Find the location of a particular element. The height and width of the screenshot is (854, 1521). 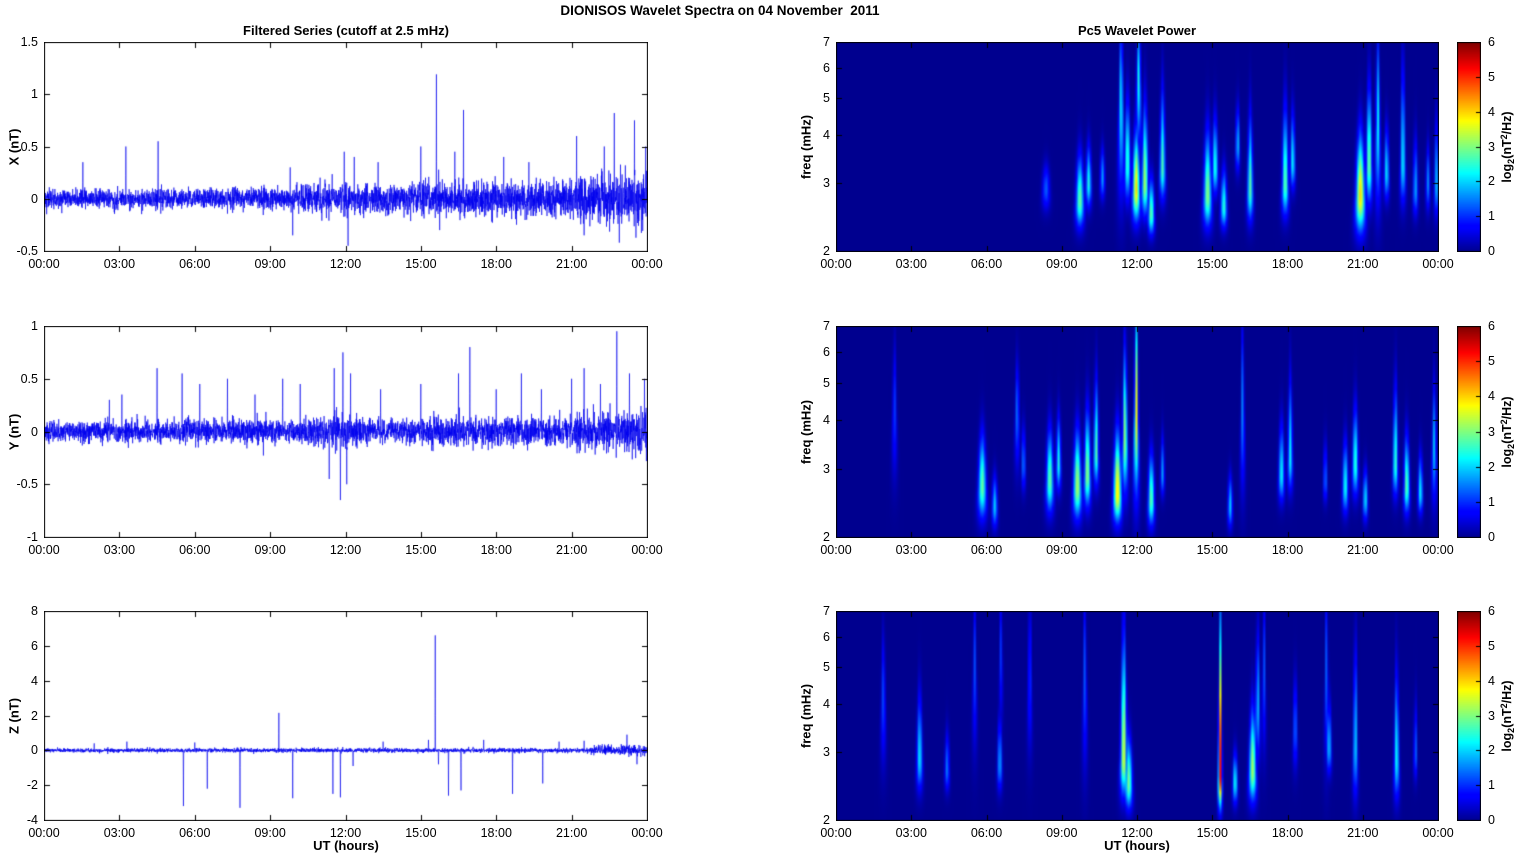

y-tick-label: 1.5 is located at coordinates (29, 41).